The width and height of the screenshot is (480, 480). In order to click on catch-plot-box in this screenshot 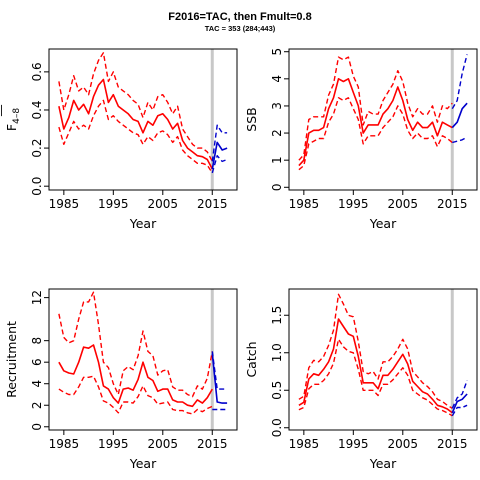, I will do `click(383, 359)`.